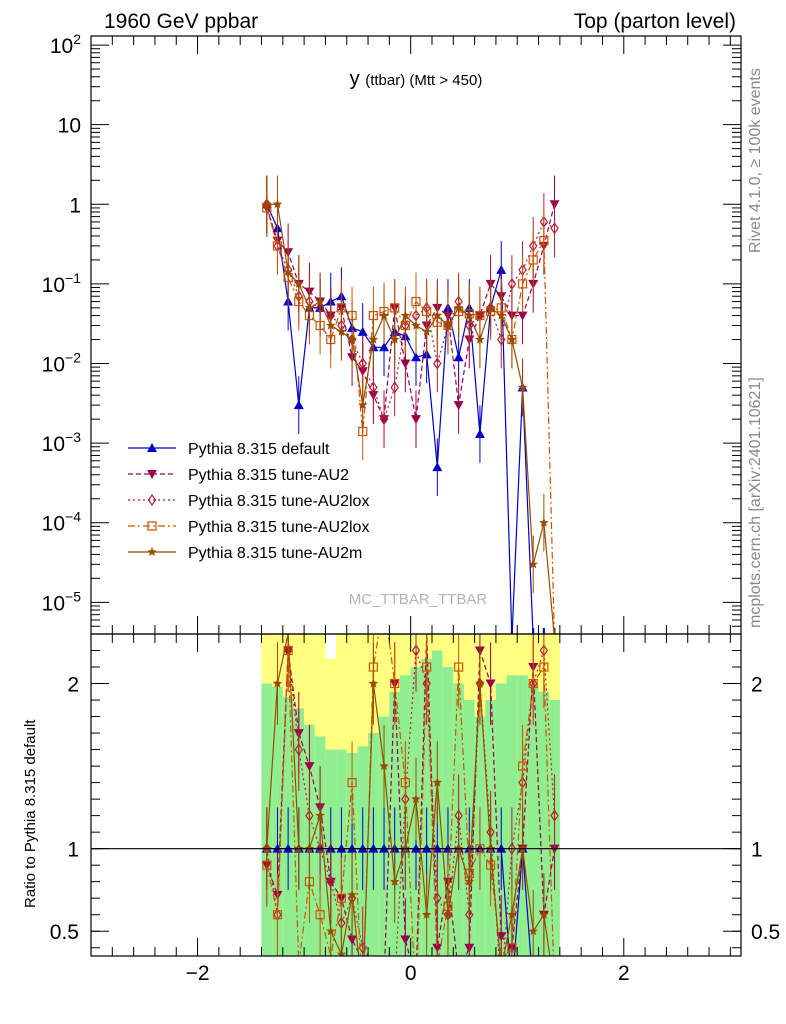  Describe the element at coordinates (62, 522) in the screenshot. I see `main-y-tick-label: 10⁻⁴` at that location.